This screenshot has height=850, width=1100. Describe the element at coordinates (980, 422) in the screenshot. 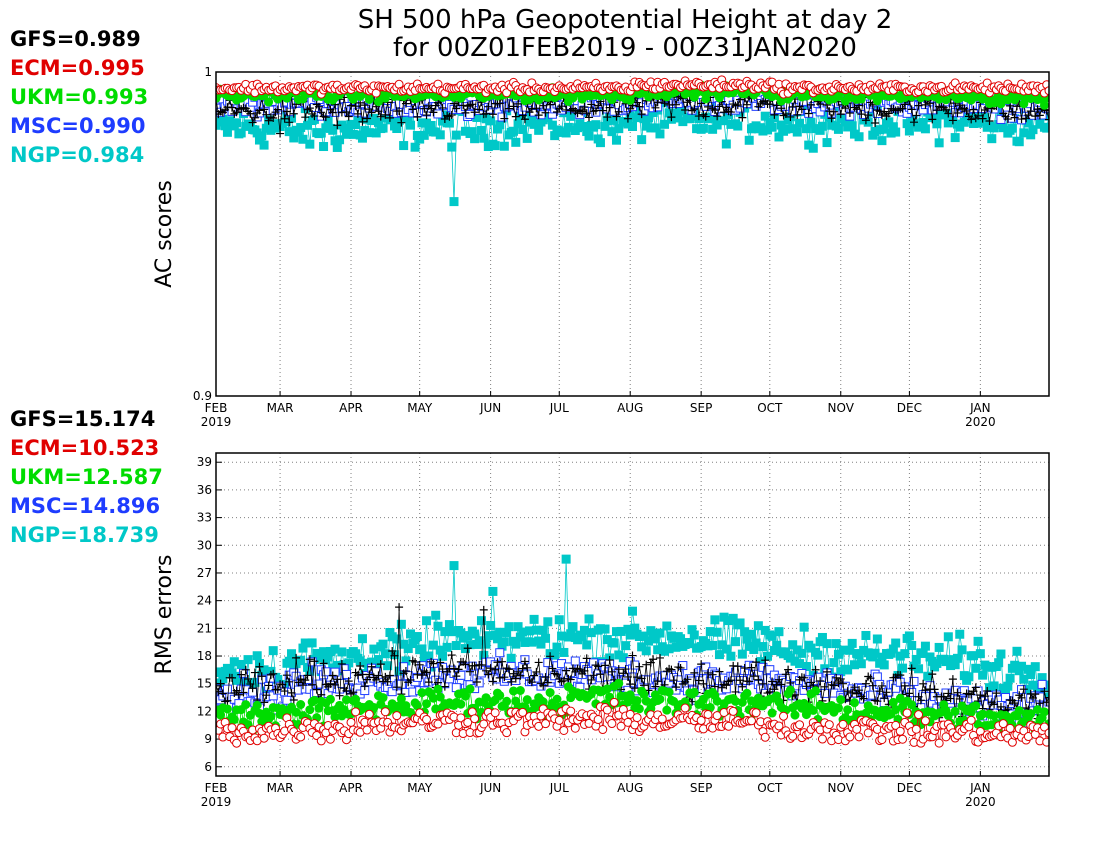

I see `x-year-label: 2020` at that location.